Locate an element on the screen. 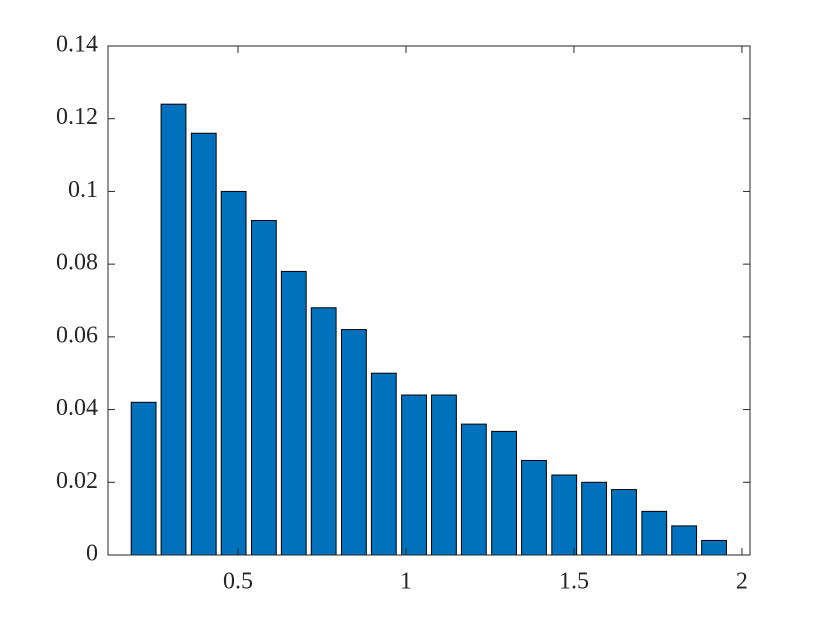  x-tick-label: 0.5 is located at coordinates (238, 582).